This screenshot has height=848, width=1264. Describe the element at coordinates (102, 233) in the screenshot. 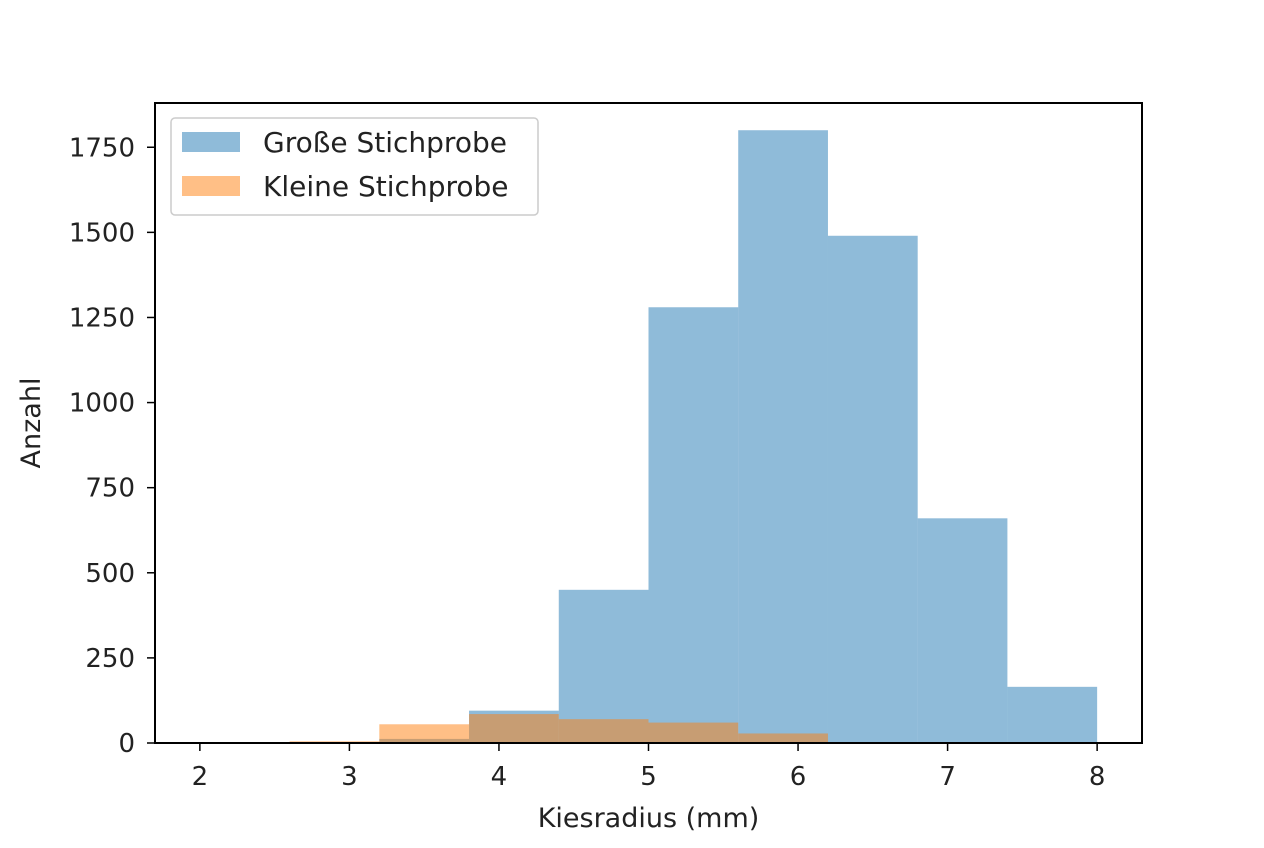

I see `y-tick-label: 1500` at that location.